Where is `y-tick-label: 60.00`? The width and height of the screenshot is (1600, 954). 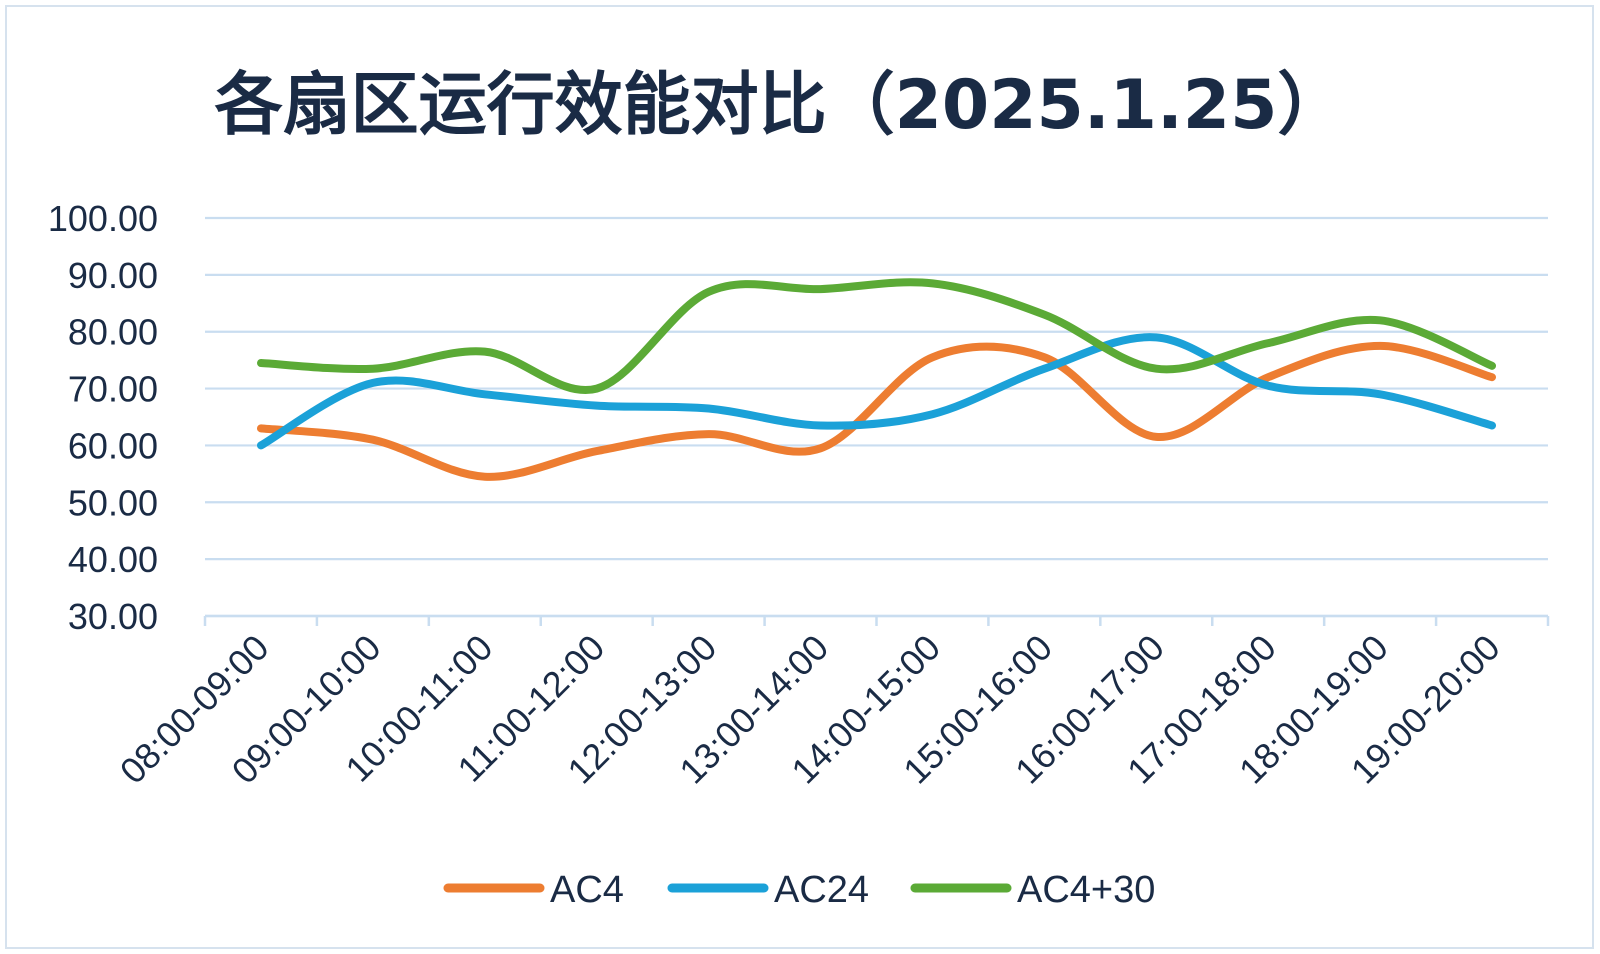 y-tick-label: 60.00 is located at coordinates (113, 445).